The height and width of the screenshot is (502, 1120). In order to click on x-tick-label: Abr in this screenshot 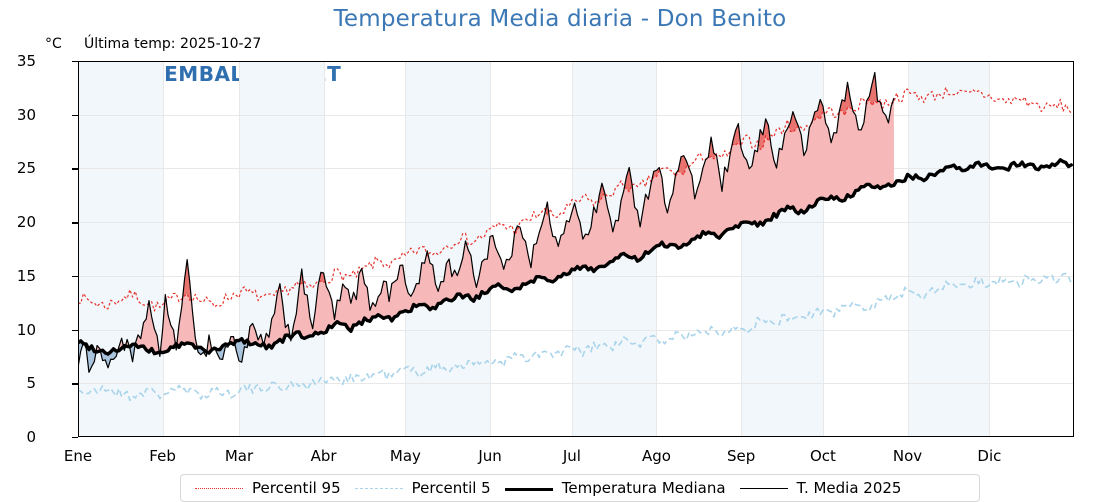, I will do `click(323, 456)`.